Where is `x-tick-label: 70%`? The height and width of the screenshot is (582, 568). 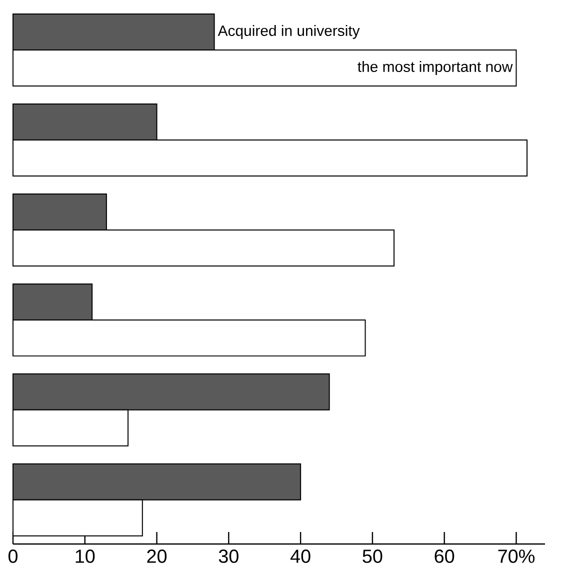 x-tick-label: 70% is located at coordinates (516, 556).